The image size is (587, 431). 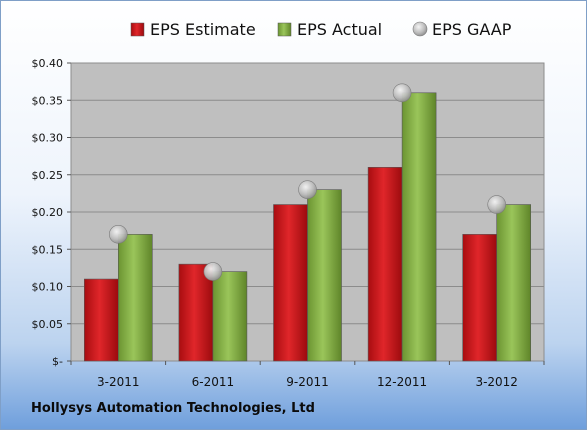 What do you see at coordinates (48, 287) in the screenshot?
I see `y-tick-label: $0.10` at bounding box center [48, 287].